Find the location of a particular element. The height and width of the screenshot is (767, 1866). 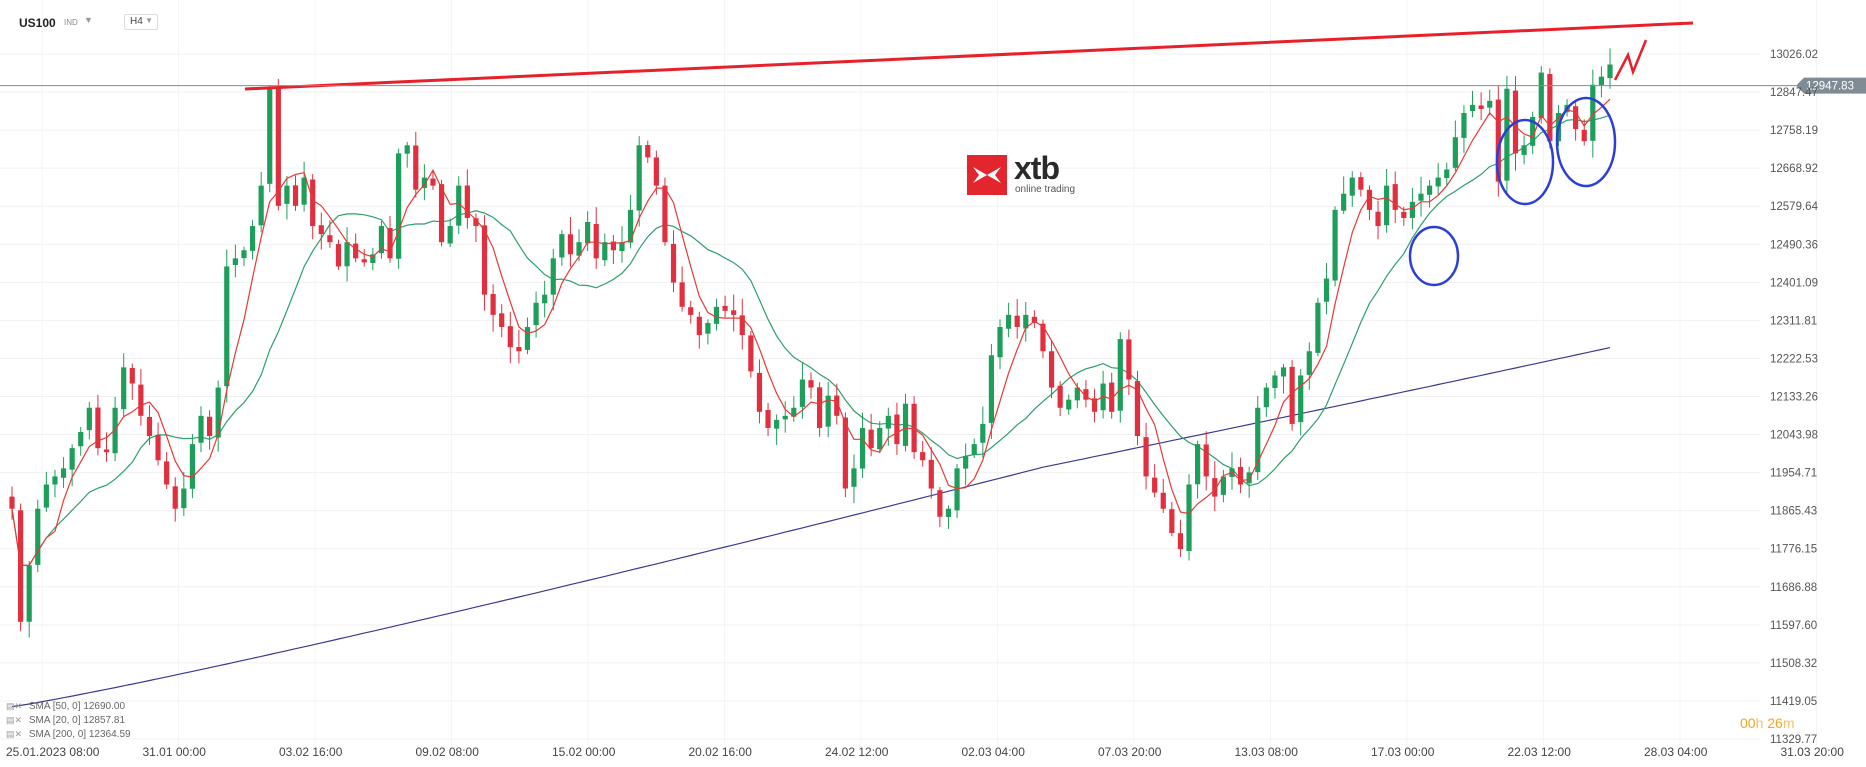

time-tick-label: 22.03 12:00 is located at coordinates (1540, 752).